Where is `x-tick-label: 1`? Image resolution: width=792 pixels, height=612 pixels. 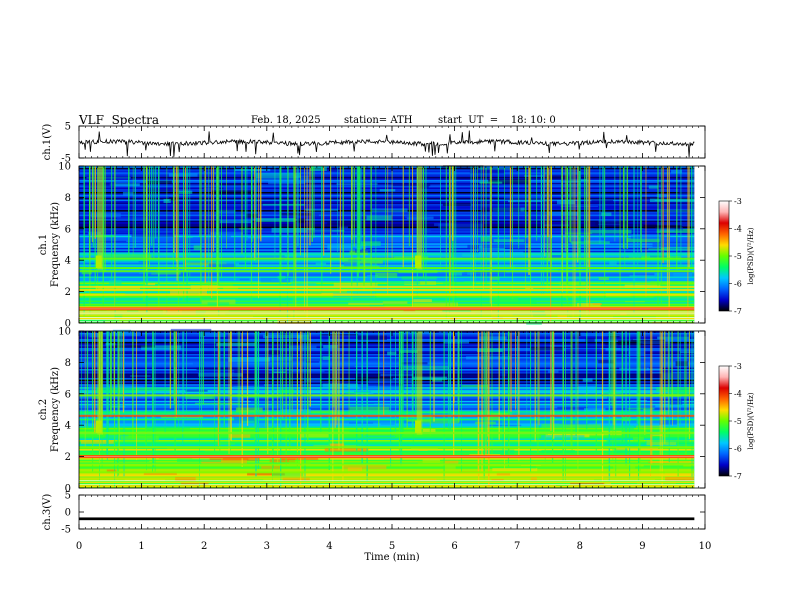
x-tick-label: 1 is located at coordinates (141, 546).